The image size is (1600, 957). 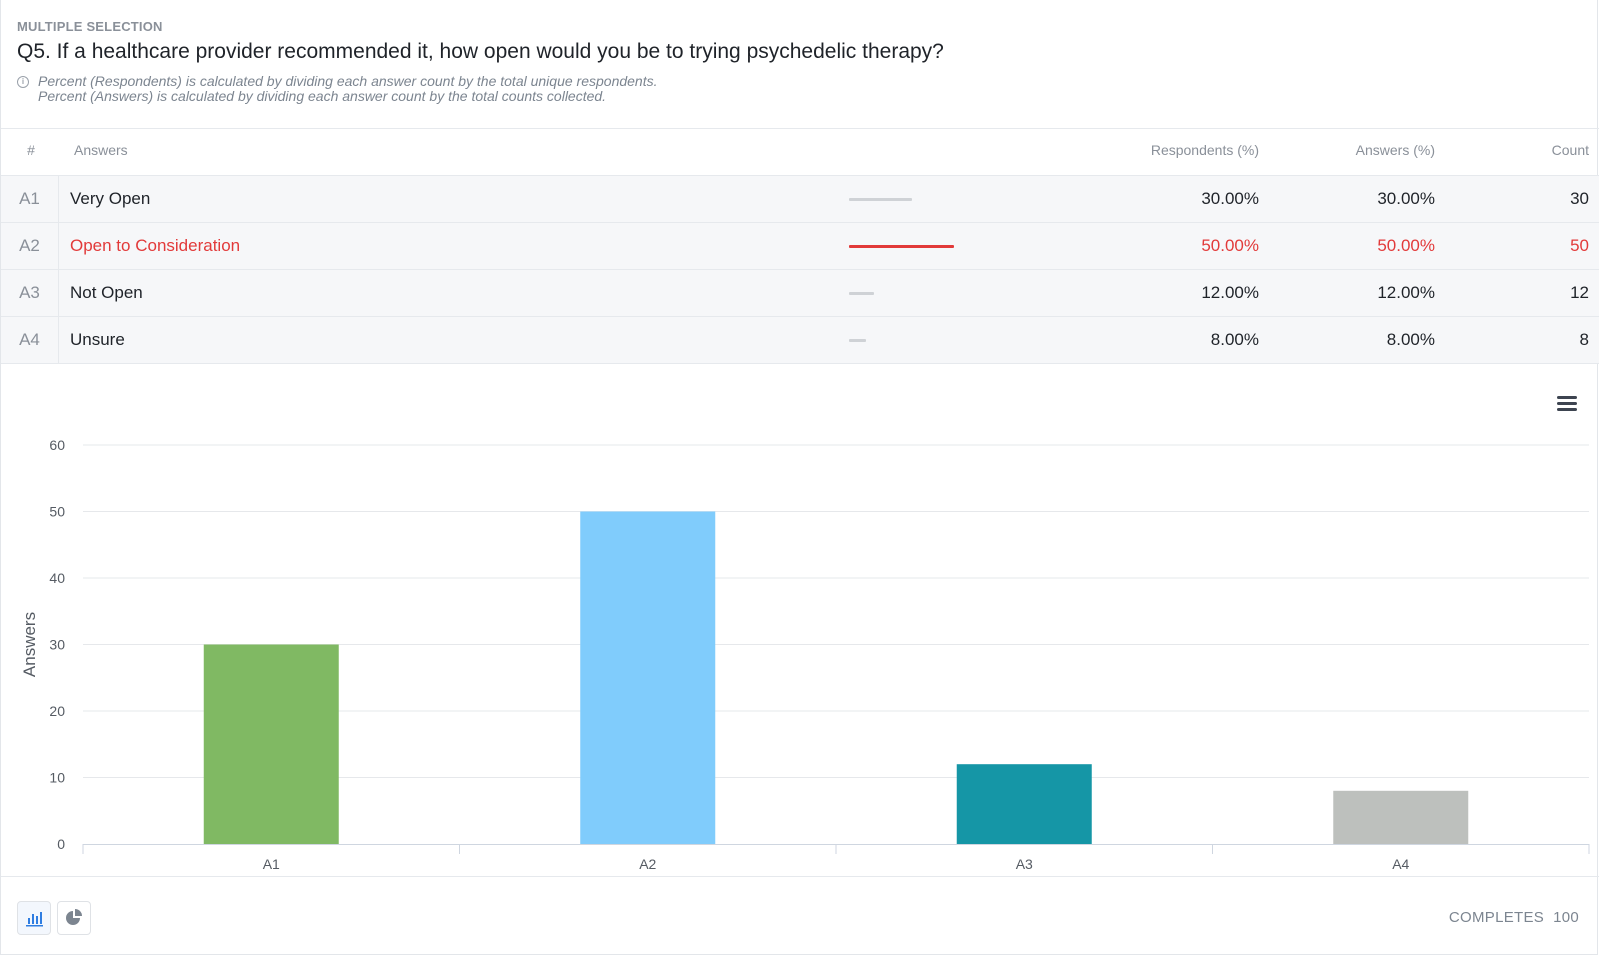 What do you see at coordinates (31, 150) in the screenshot?
I see `header-index: #` at bounding box center [31, 150].